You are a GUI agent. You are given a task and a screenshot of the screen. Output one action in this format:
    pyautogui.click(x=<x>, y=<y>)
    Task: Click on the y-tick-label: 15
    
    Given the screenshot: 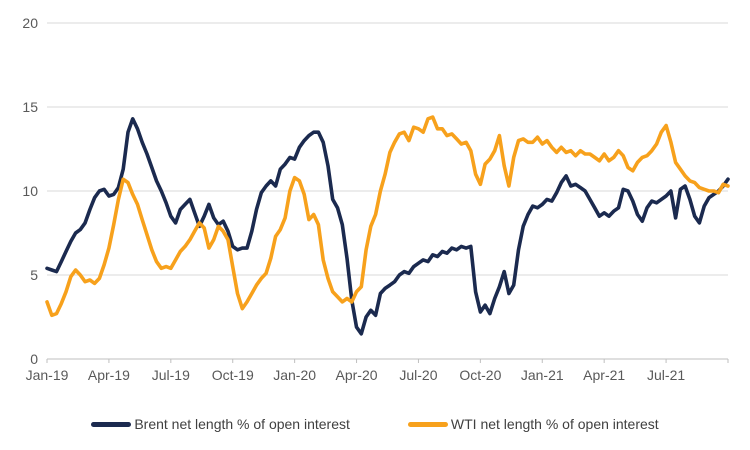 What is the action you would take?
    pyautogui.click(x=30, y=107)
    